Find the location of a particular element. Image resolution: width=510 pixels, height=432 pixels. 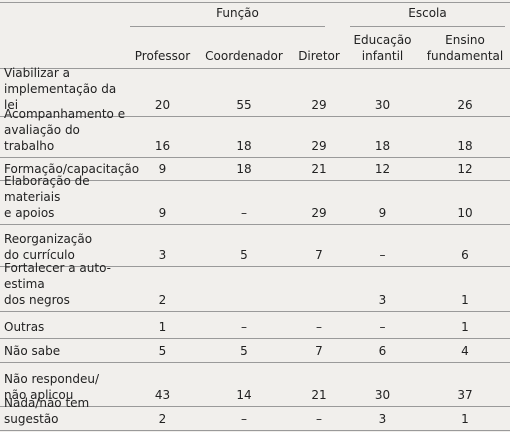

cell: 37 is located at coordinates (465, 395).